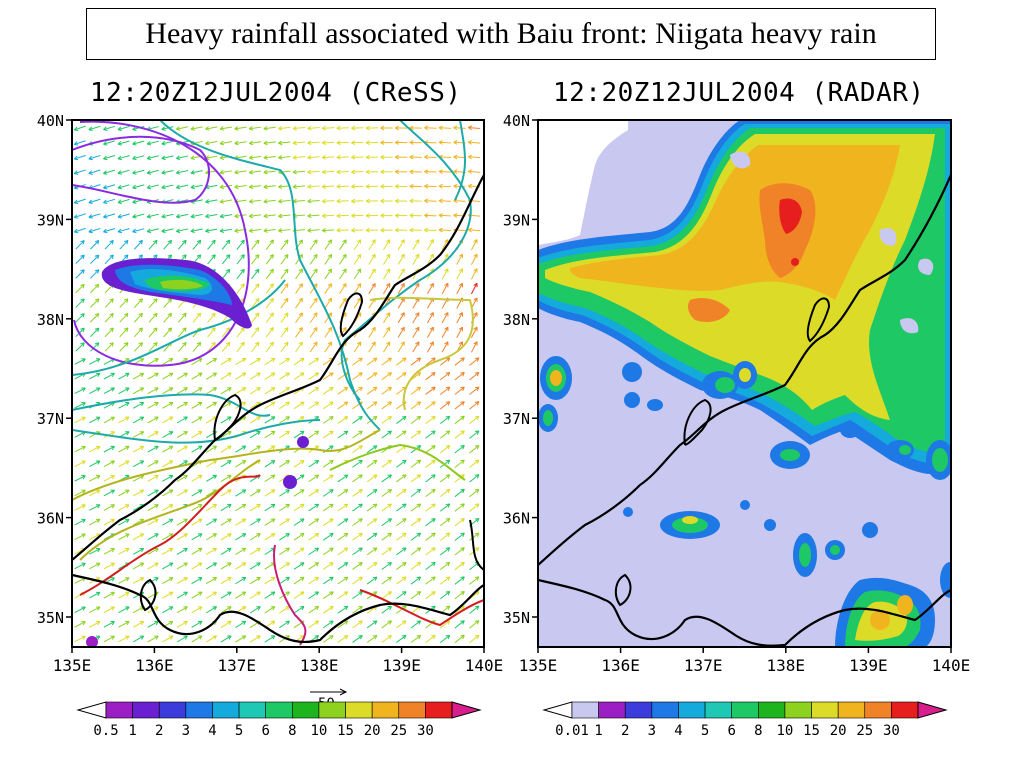 The image size is (1024, 768). I want to click on radar-lat-label: 36N, so click(516, 519).